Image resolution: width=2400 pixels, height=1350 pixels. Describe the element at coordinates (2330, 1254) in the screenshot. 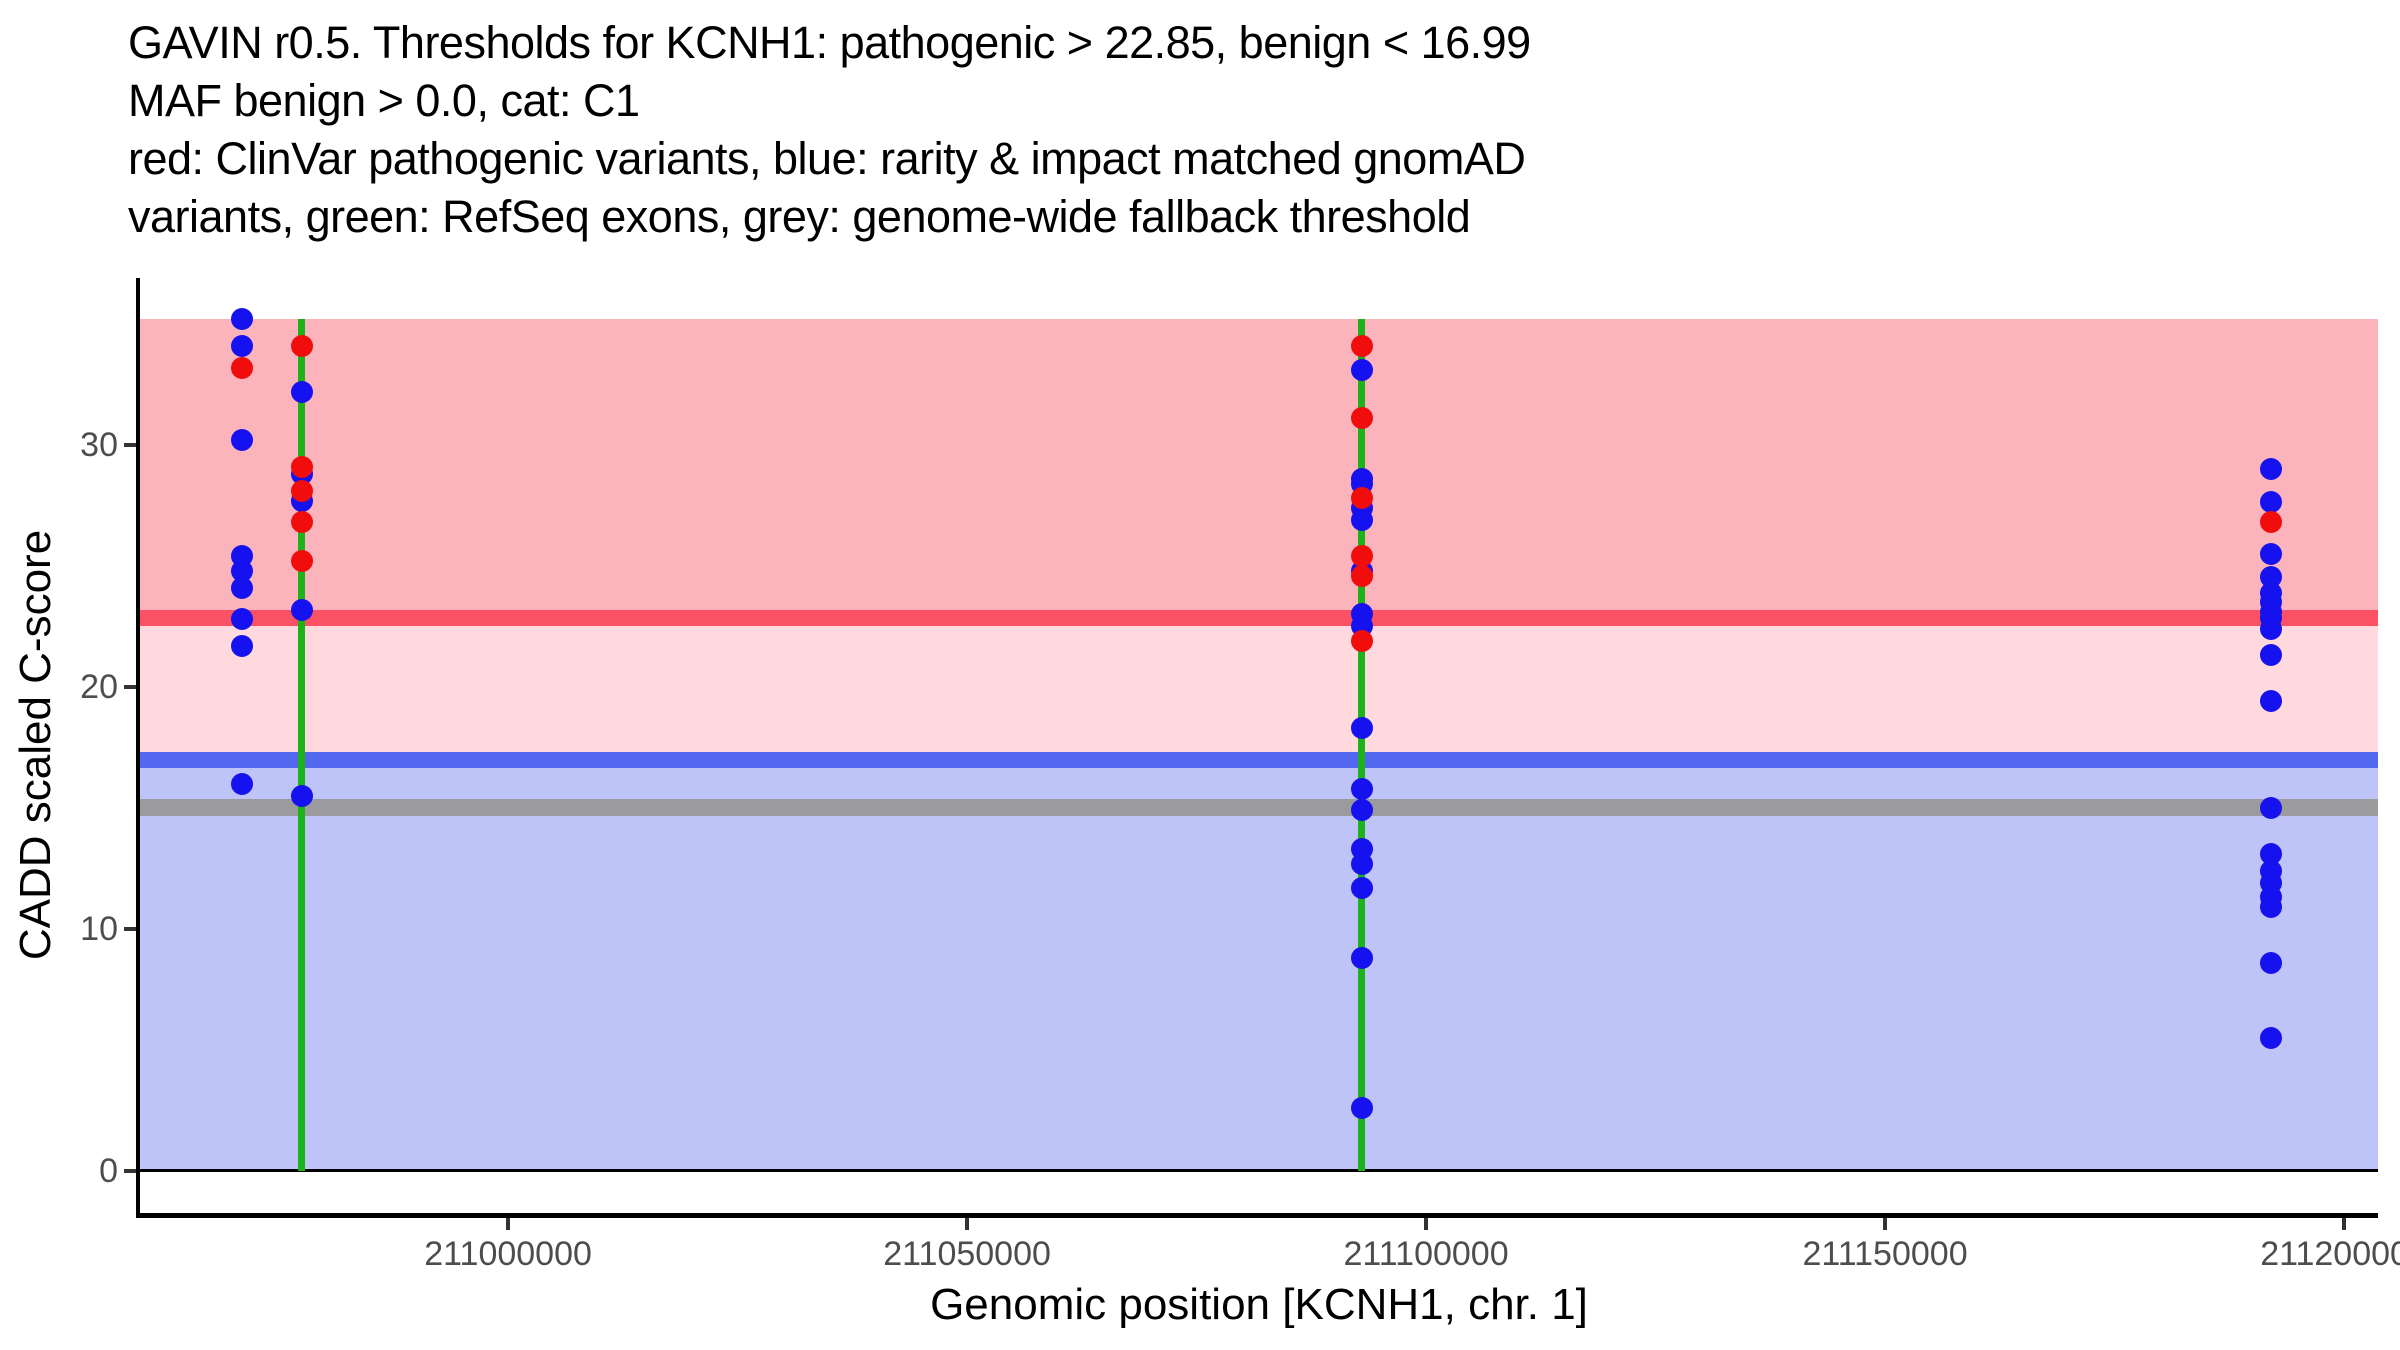

I see `x-tick-label: 211200000` at that location.